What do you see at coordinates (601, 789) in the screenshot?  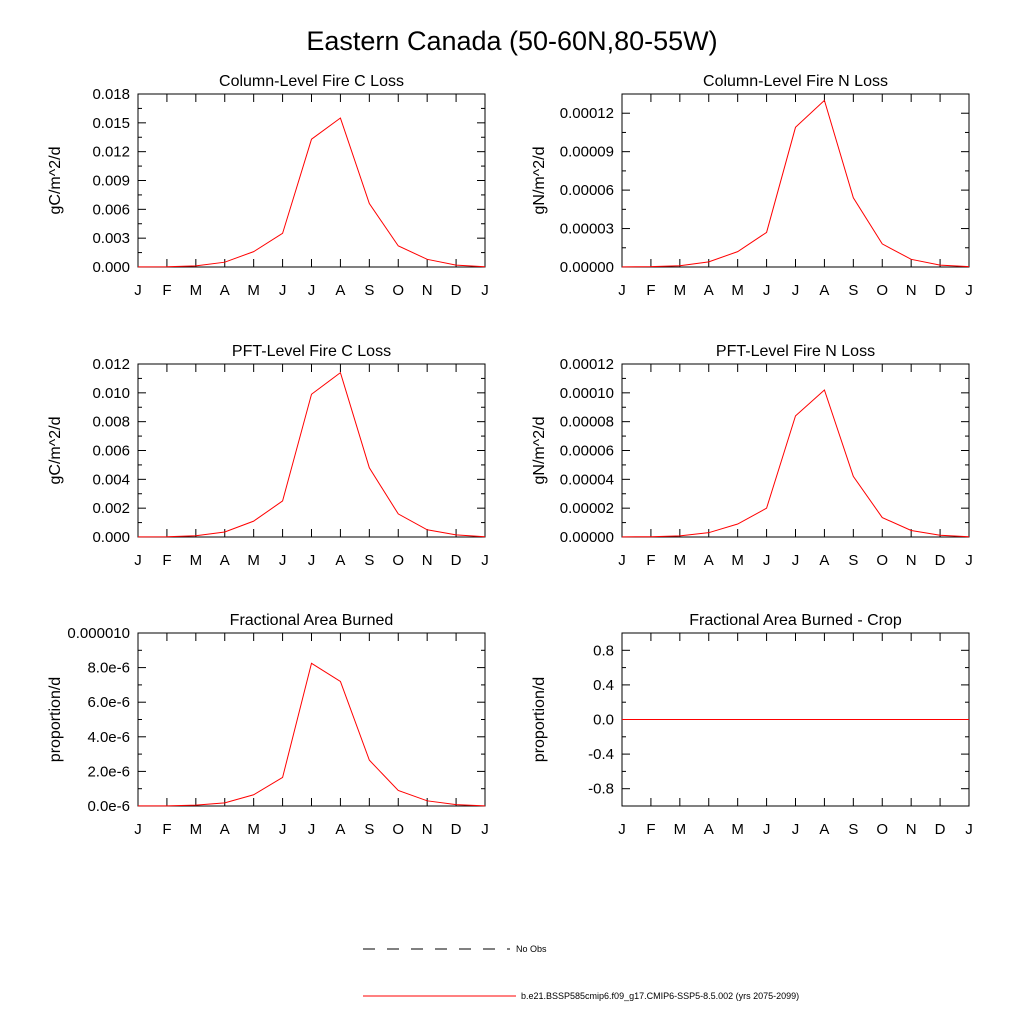 I see `panel-6-ytick-label: -0.8` at bounding box center [601, 789].